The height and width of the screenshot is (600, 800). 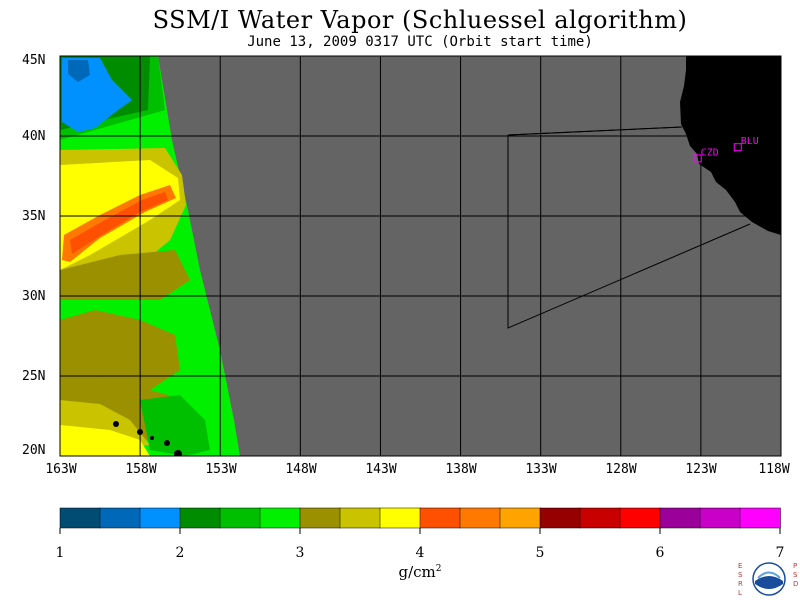 I want to click on lat-label: 30N, so click(x=34, y=296).